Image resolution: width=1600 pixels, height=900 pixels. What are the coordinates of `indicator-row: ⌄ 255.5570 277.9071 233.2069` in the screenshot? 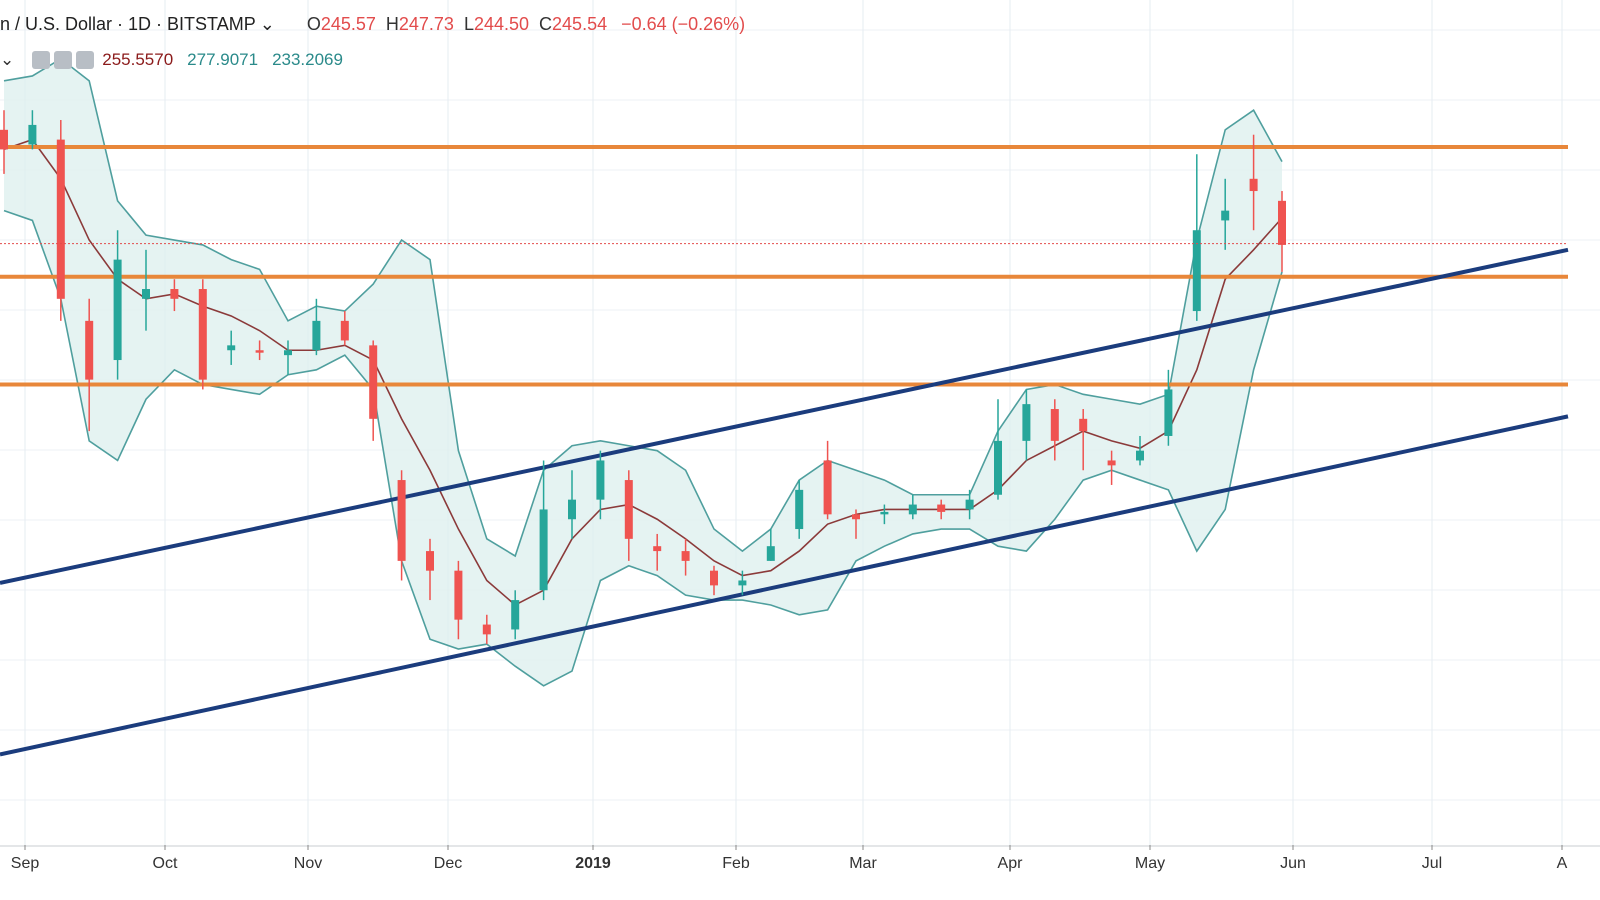 It's located at (171, 60).